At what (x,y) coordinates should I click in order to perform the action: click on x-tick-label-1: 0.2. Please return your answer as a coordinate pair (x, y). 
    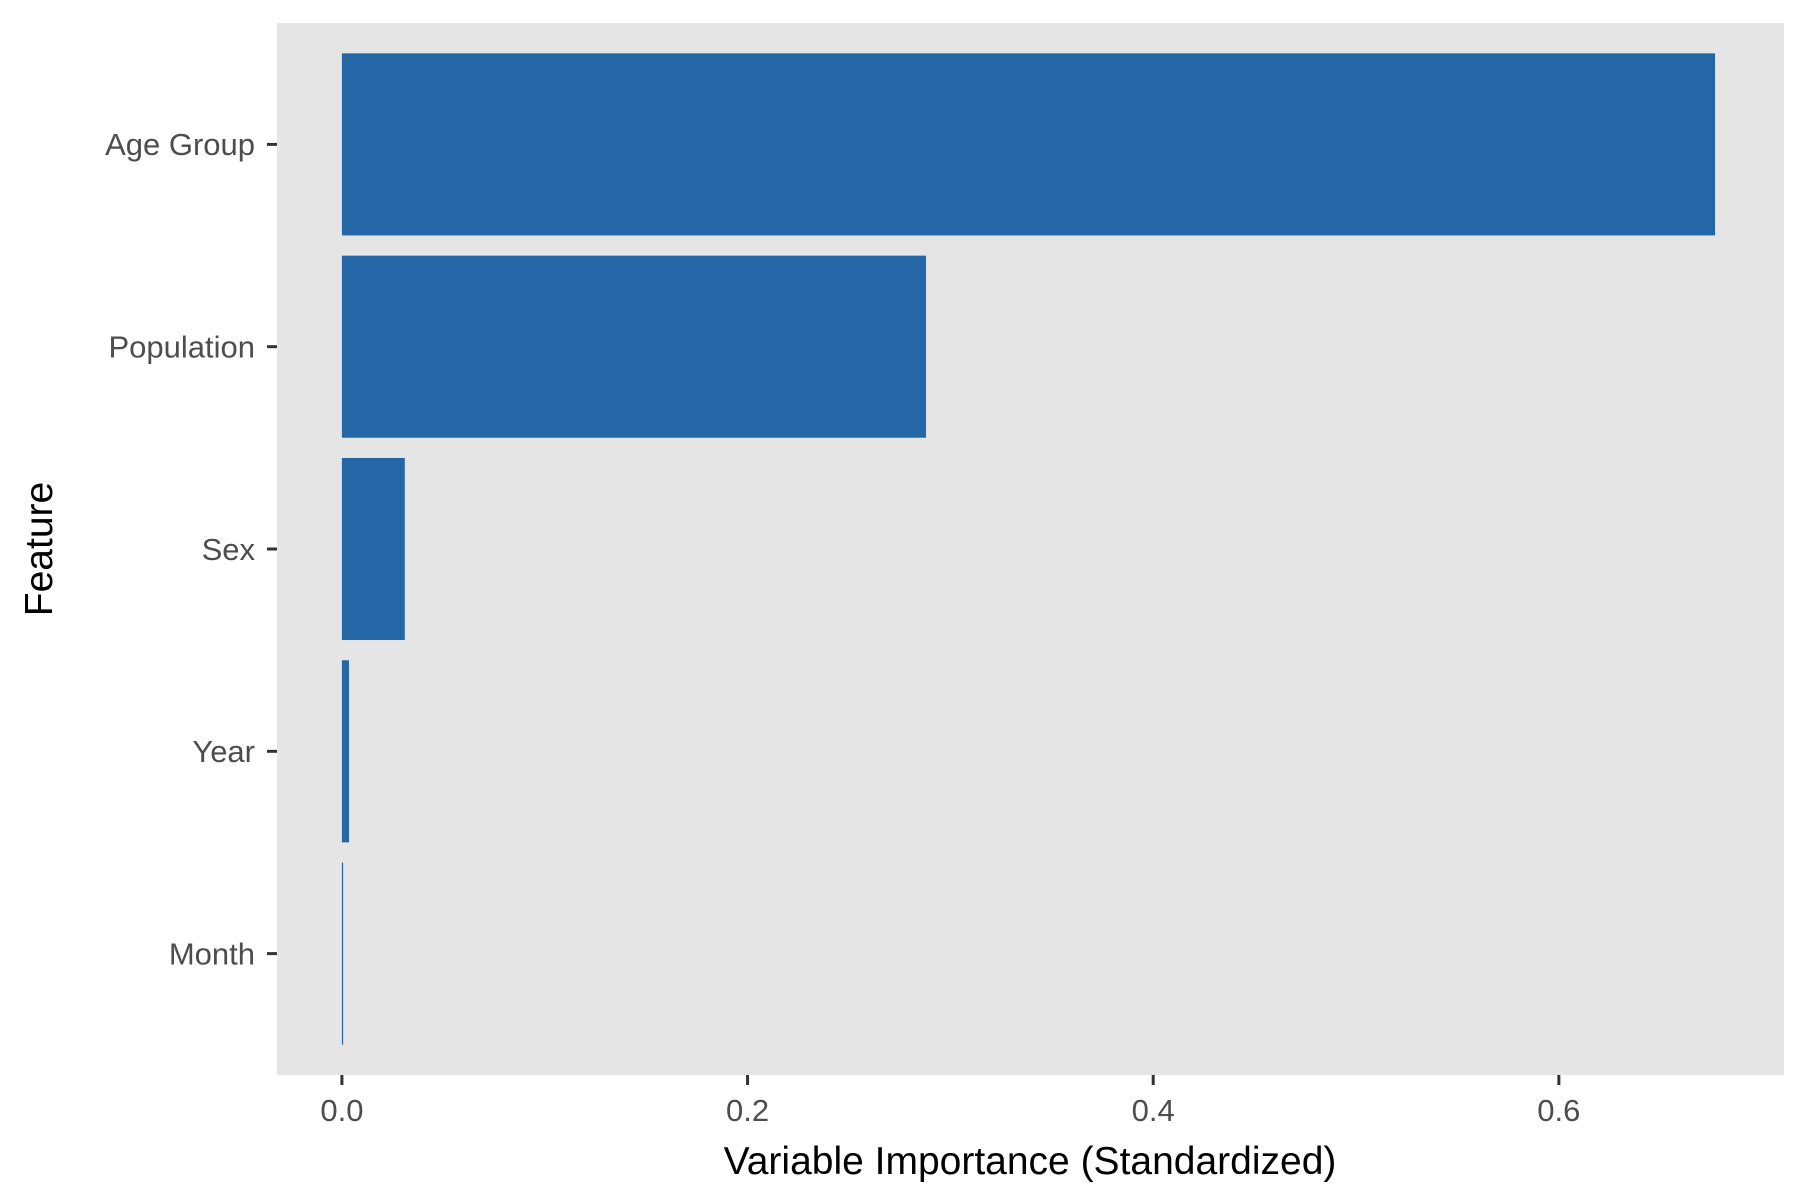
    Looking at the image, I should click on (747, 1110).